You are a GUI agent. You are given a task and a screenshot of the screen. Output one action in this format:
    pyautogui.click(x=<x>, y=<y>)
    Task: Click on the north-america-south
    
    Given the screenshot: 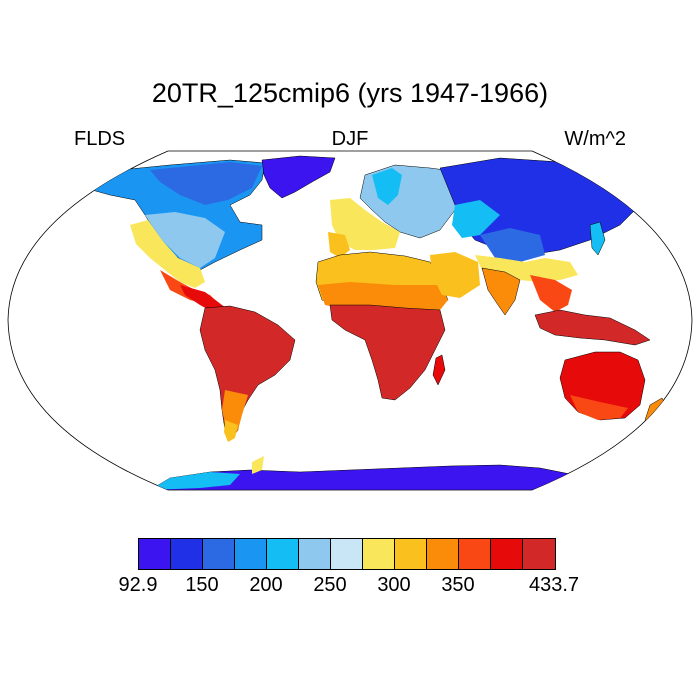 What is the action you would take?
    pyautogui.click(x=167, y=254)
    